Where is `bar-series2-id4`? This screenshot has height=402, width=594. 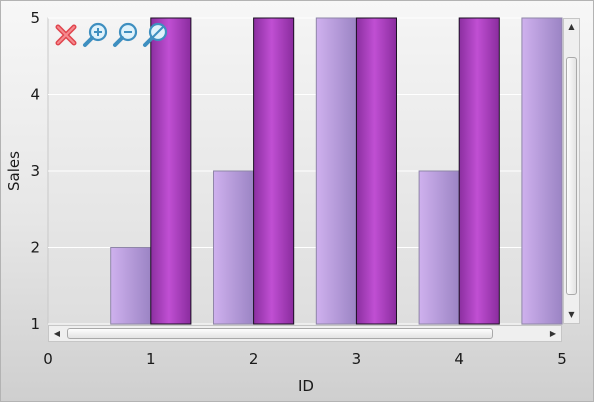 bar-series2-id4 is located at coordinates (479, 171).